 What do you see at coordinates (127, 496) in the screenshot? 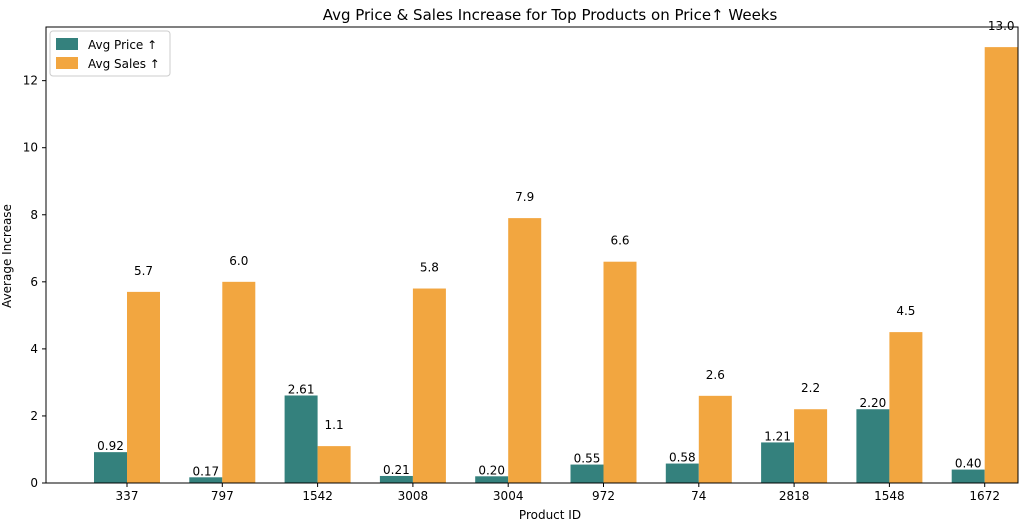
I see `x-tick-label: 337` at bounding box center [127, 496].